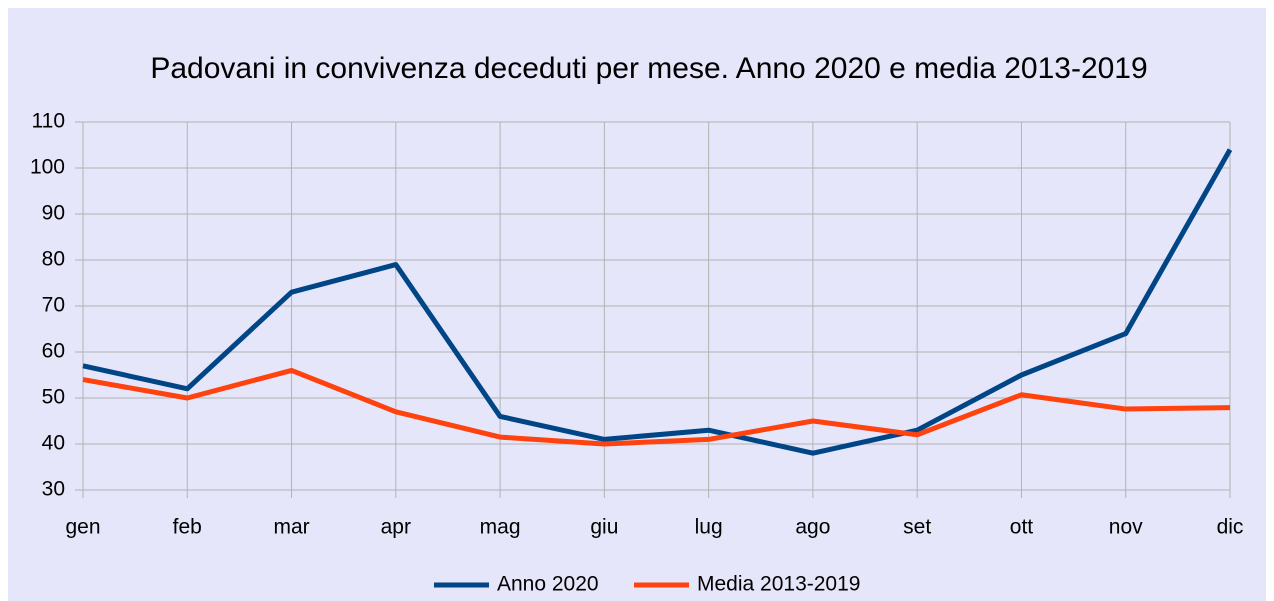 The height and width of the screenshot is (601, 1274). What do you see at coordinates (53, 489) in the screenshot?
I see `y-tick-label: 30` at bounding box center [53, 489].